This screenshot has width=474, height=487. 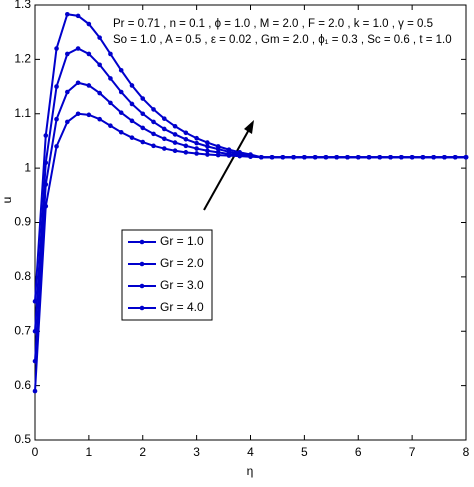 What do you see at coordinates (358, 452) in the screenshot?
I see `x-tick-label: 6` at bounding box center [358, 452].